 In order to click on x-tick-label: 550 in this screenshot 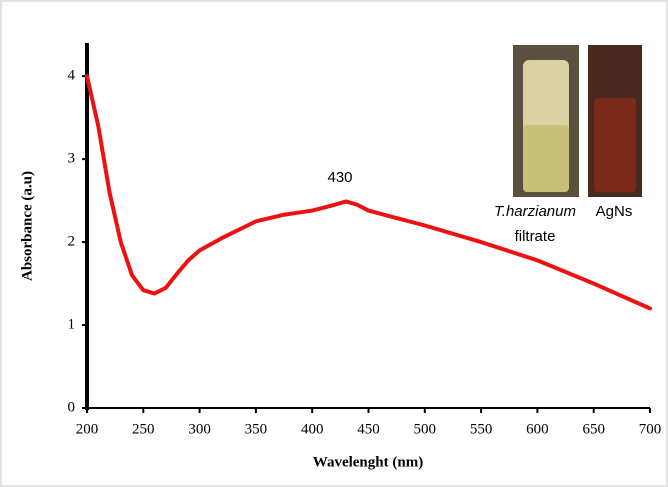, I will do `click(481, 429)`.